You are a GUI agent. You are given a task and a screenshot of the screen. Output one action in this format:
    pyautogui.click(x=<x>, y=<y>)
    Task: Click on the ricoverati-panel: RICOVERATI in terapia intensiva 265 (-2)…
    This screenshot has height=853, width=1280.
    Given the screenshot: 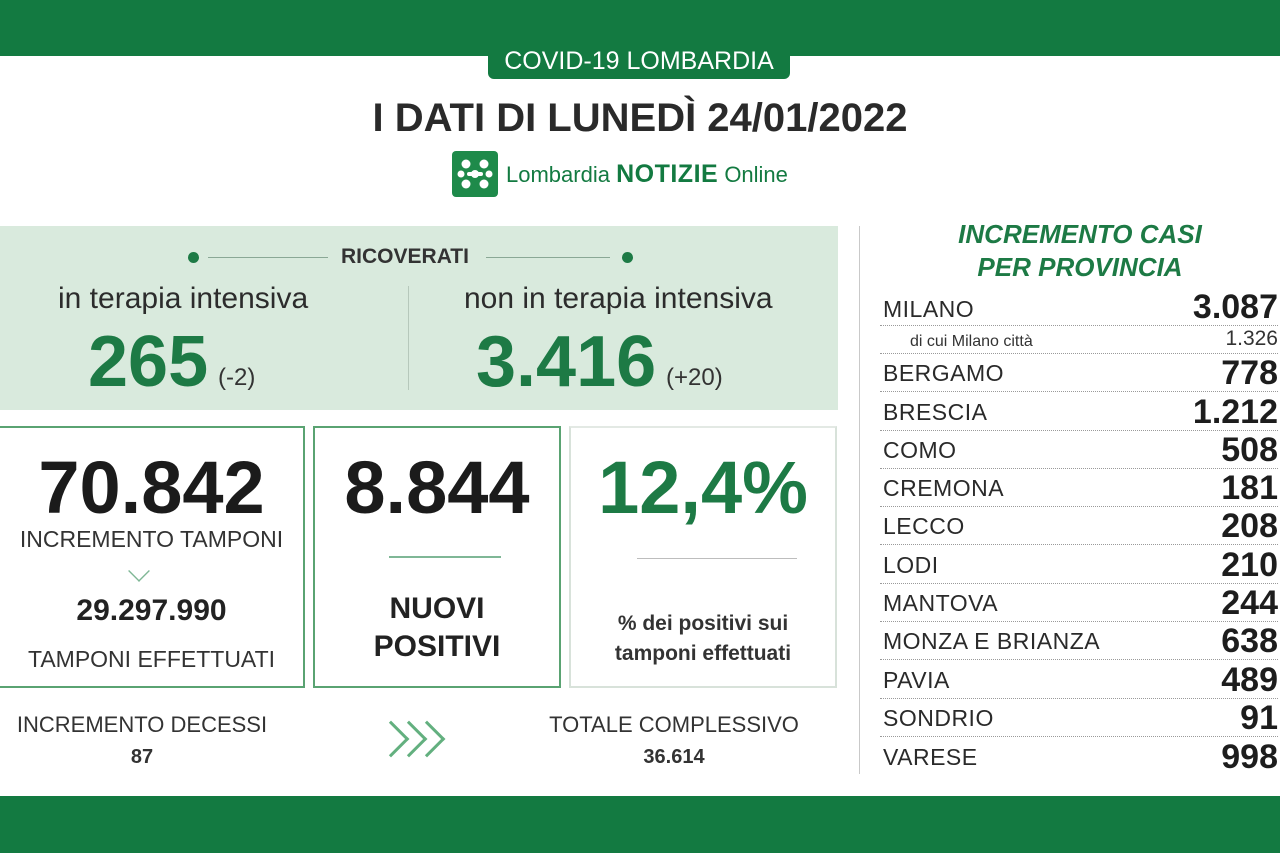 What is the action you would take?
    pyautogui.click(x=419, y=318)
    